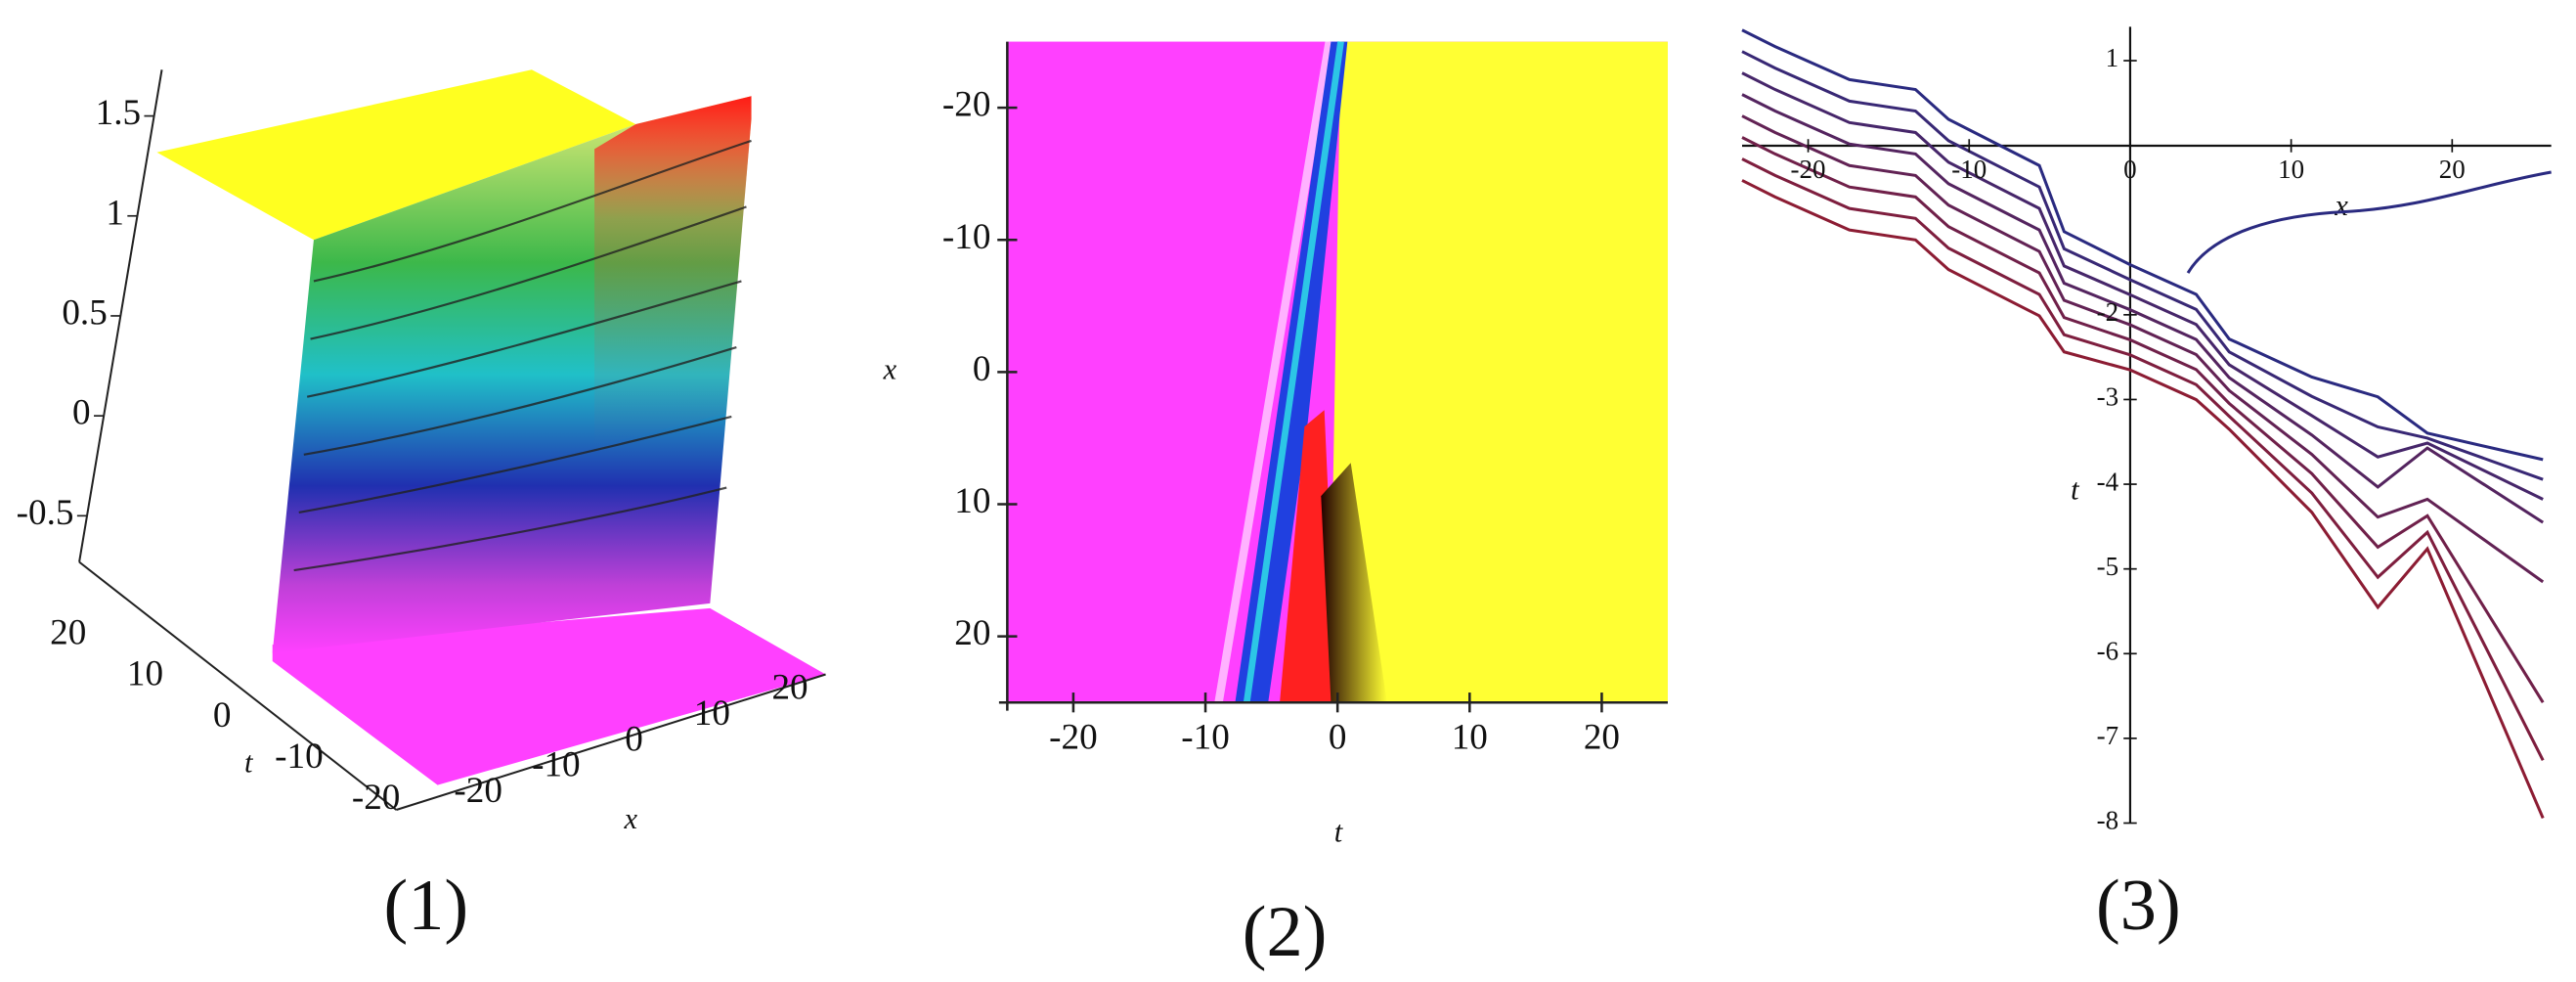 This screenshot has height=982, width=2576. Describe the element at coordinates (145, 674) in the screenshot. I see `t-tick-label: 10` at that location.